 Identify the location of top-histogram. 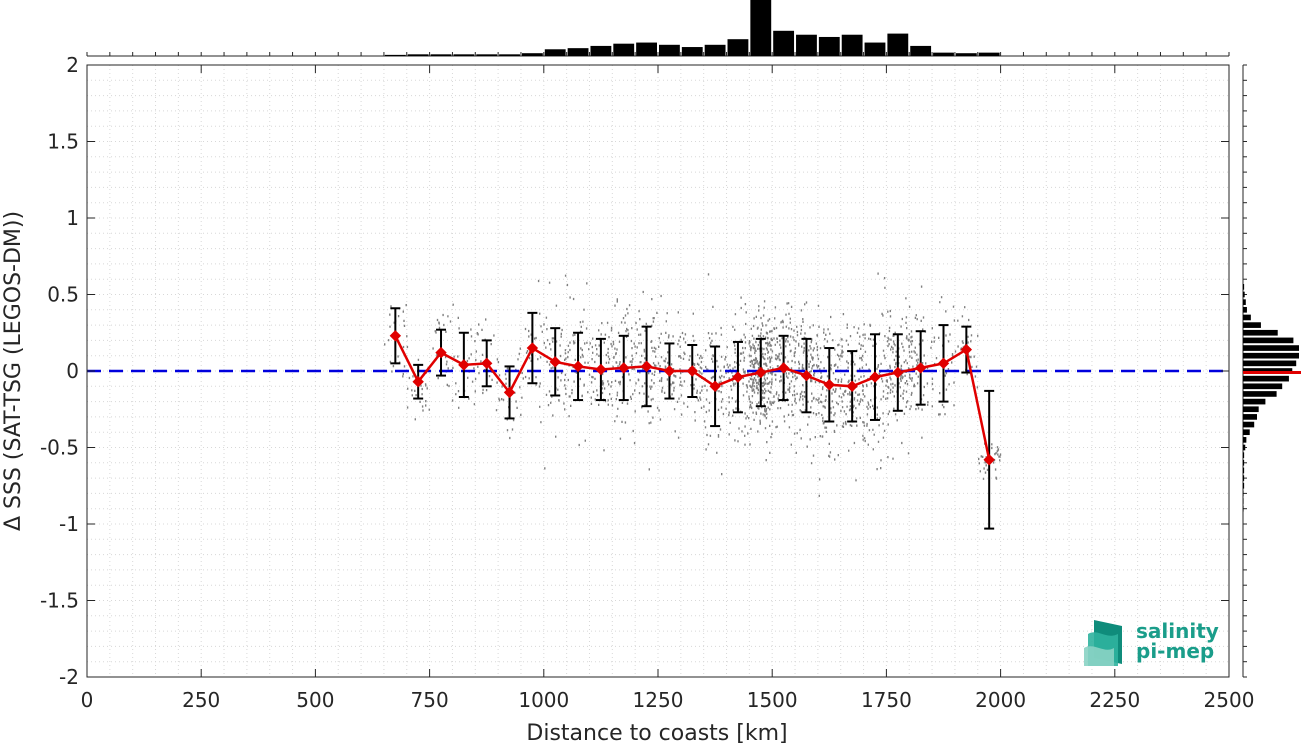
(658, 28).